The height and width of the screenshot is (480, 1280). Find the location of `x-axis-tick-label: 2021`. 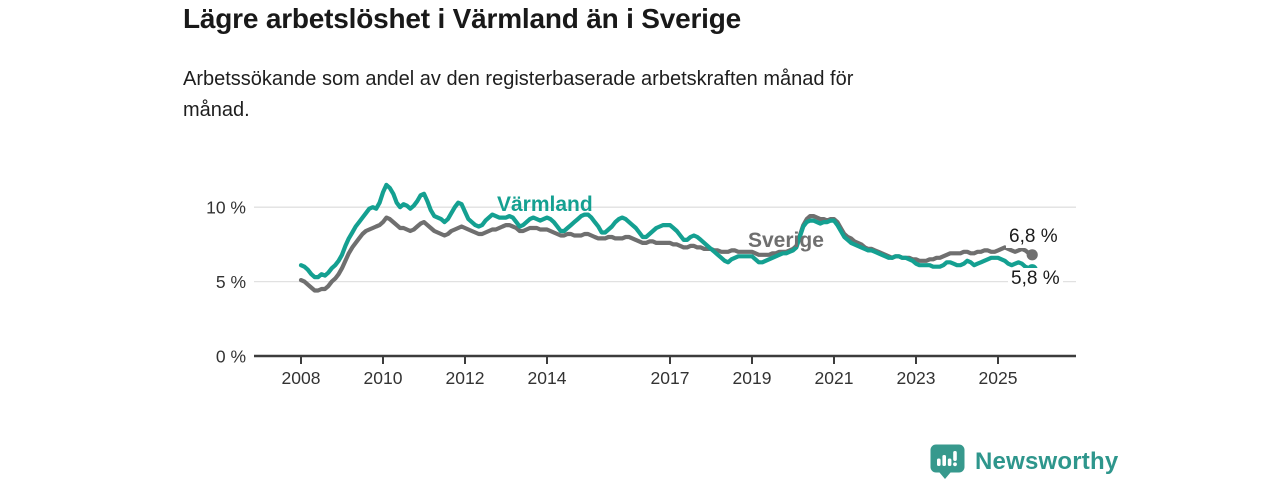

x-axis-tick-label: 2021 is located at coordinates (834, 378).